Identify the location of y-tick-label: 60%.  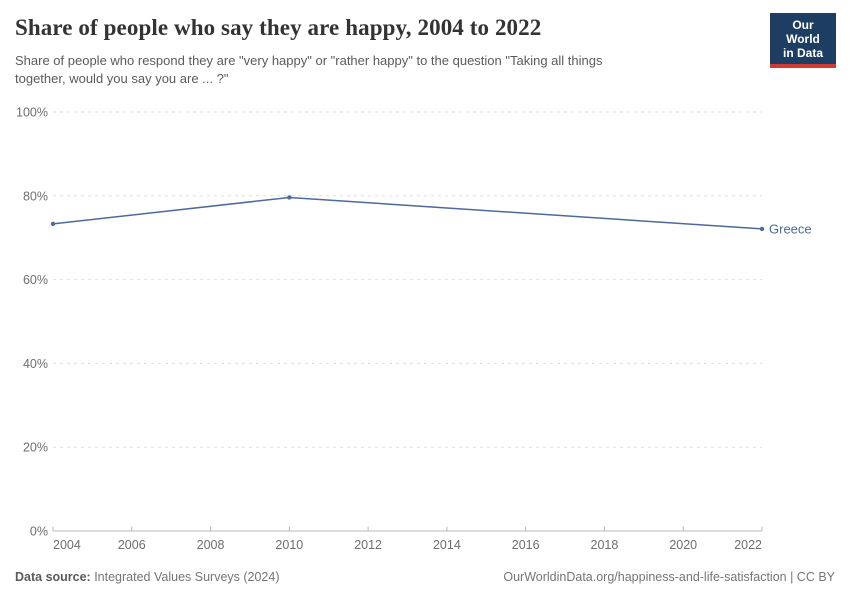
(35, 280).